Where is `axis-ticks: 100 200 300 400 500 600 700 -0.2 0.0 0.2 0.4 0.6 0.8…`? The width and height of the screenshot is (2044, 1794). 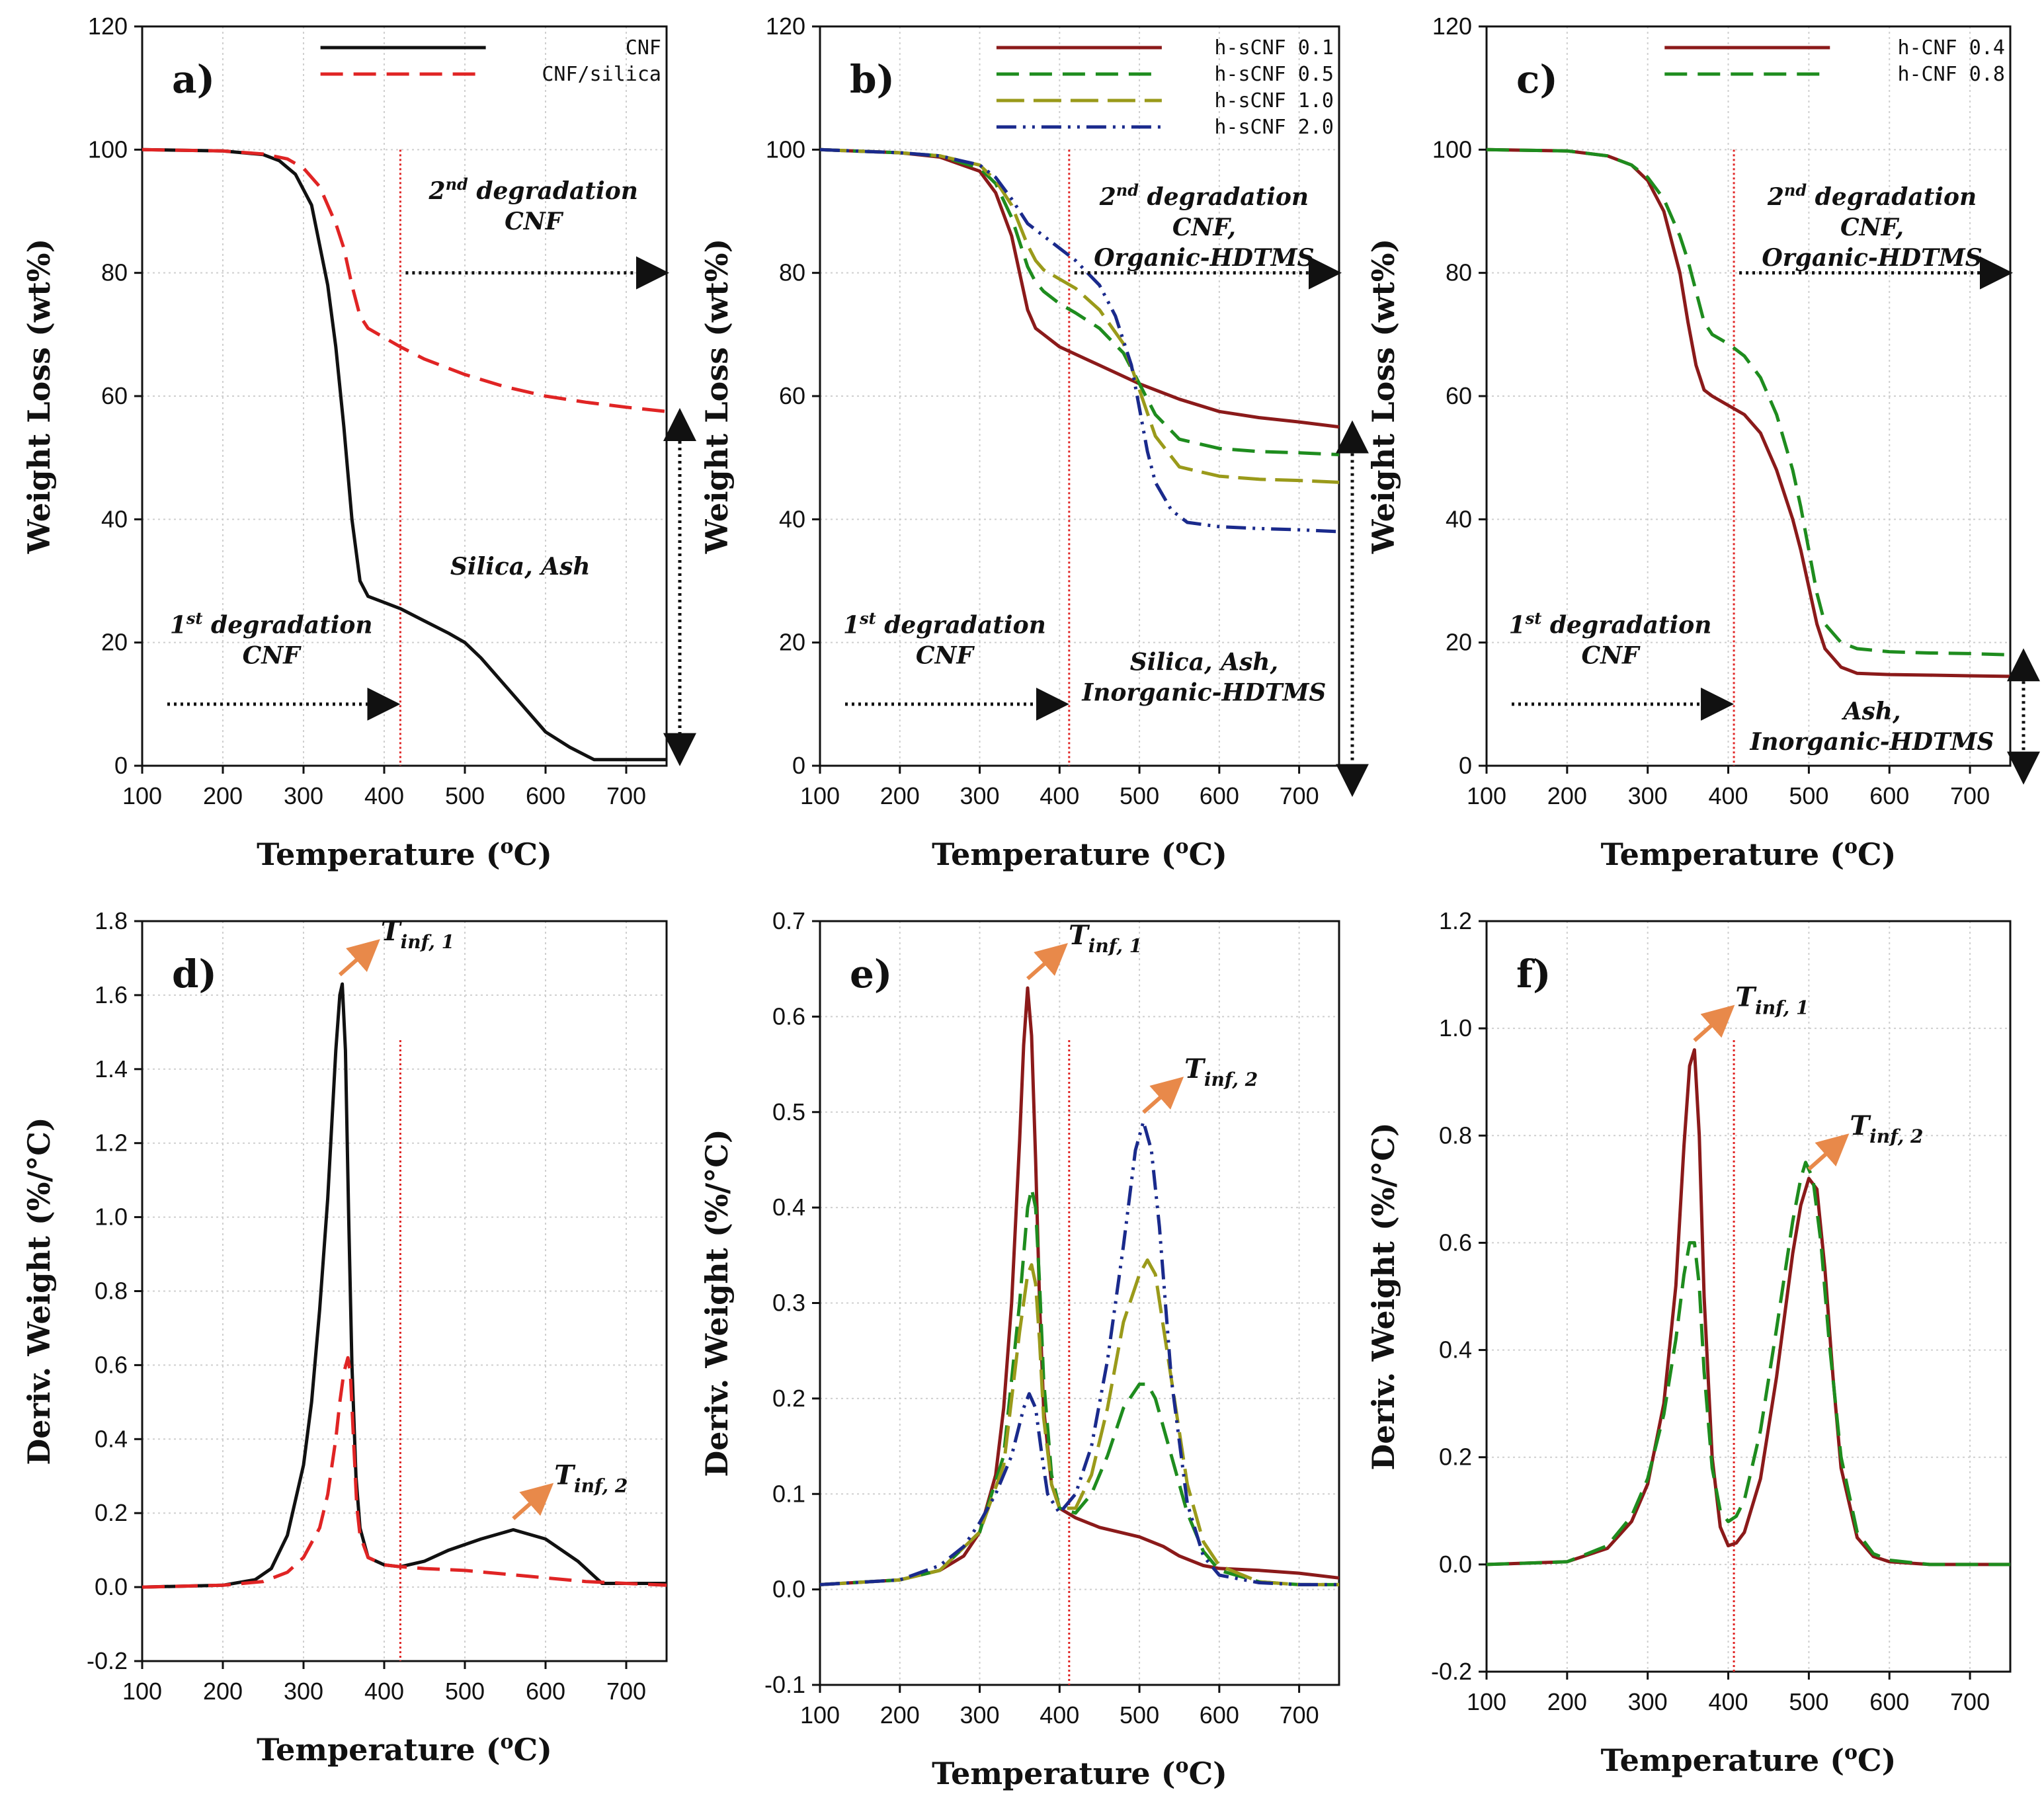
axis-ticks: 100 200 300 400 500 600 700 -0.2 0.0 0.2 0.4 0.6 0.8… is located at coordinates (1711, 1311).